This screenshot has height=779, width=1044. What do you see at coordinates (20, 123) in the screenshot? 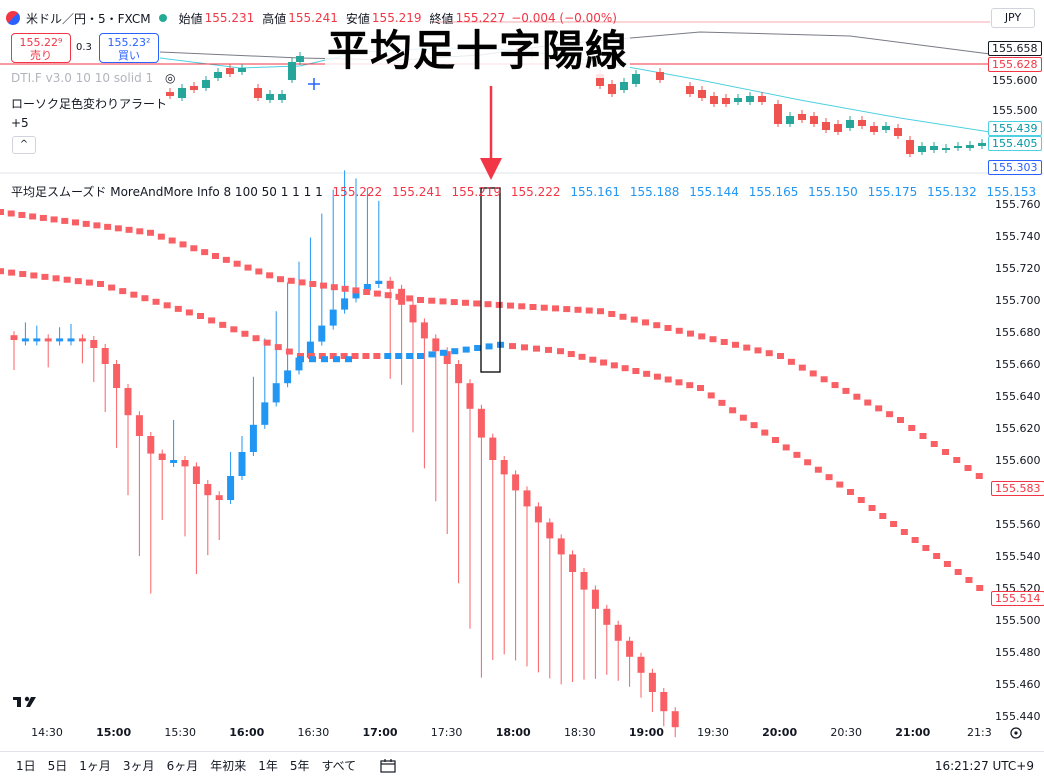
I see `more-indicators: +5` at bounding box center [20, 123].